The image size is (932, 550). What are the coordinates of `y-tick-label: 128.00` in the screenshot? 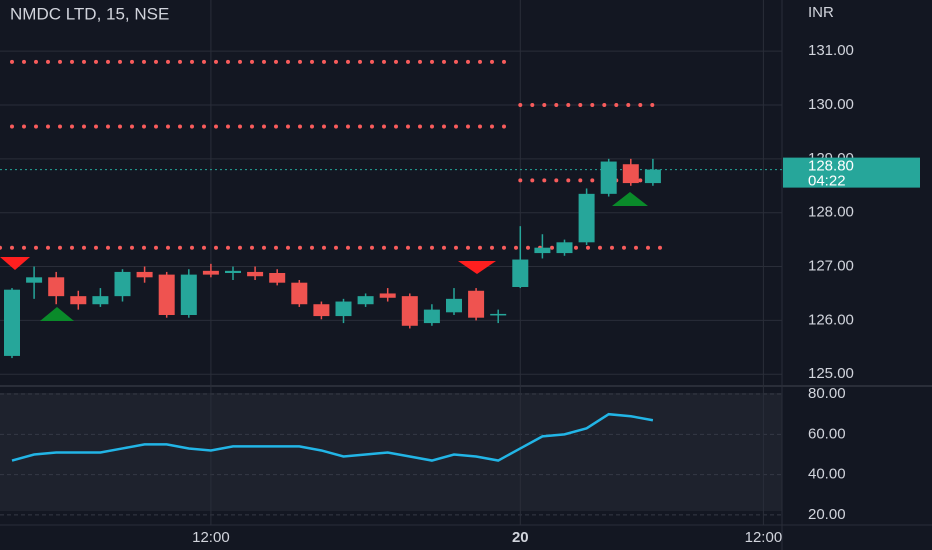 It's located at (831, 212).